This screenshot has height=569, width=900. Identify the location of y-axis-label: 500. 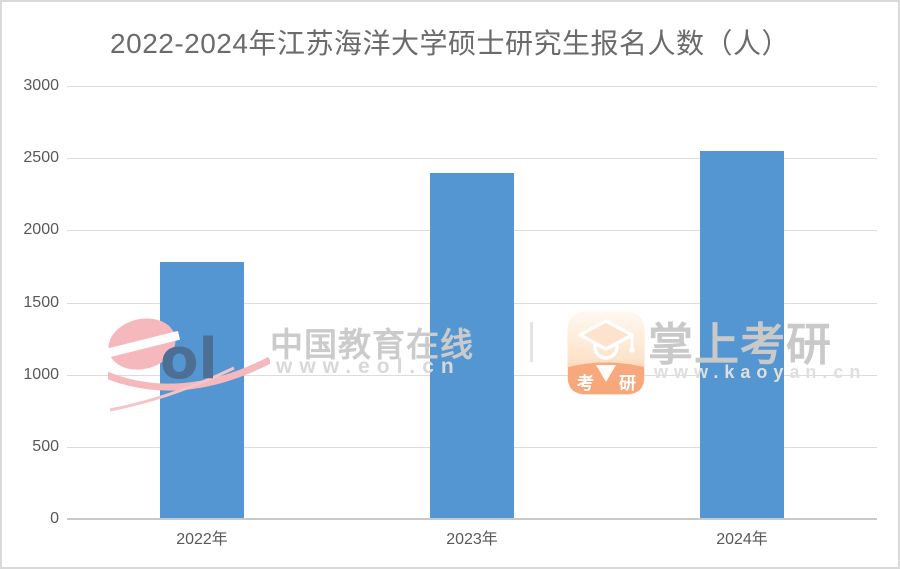
(45, 446).